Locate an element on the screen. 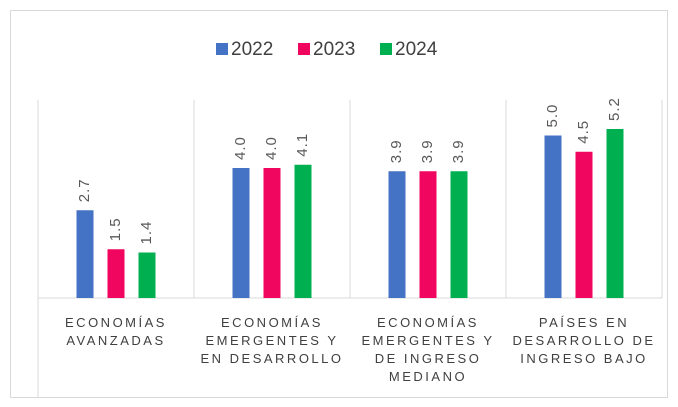  data-label: 5.0 is located at coordinates (552, 116).